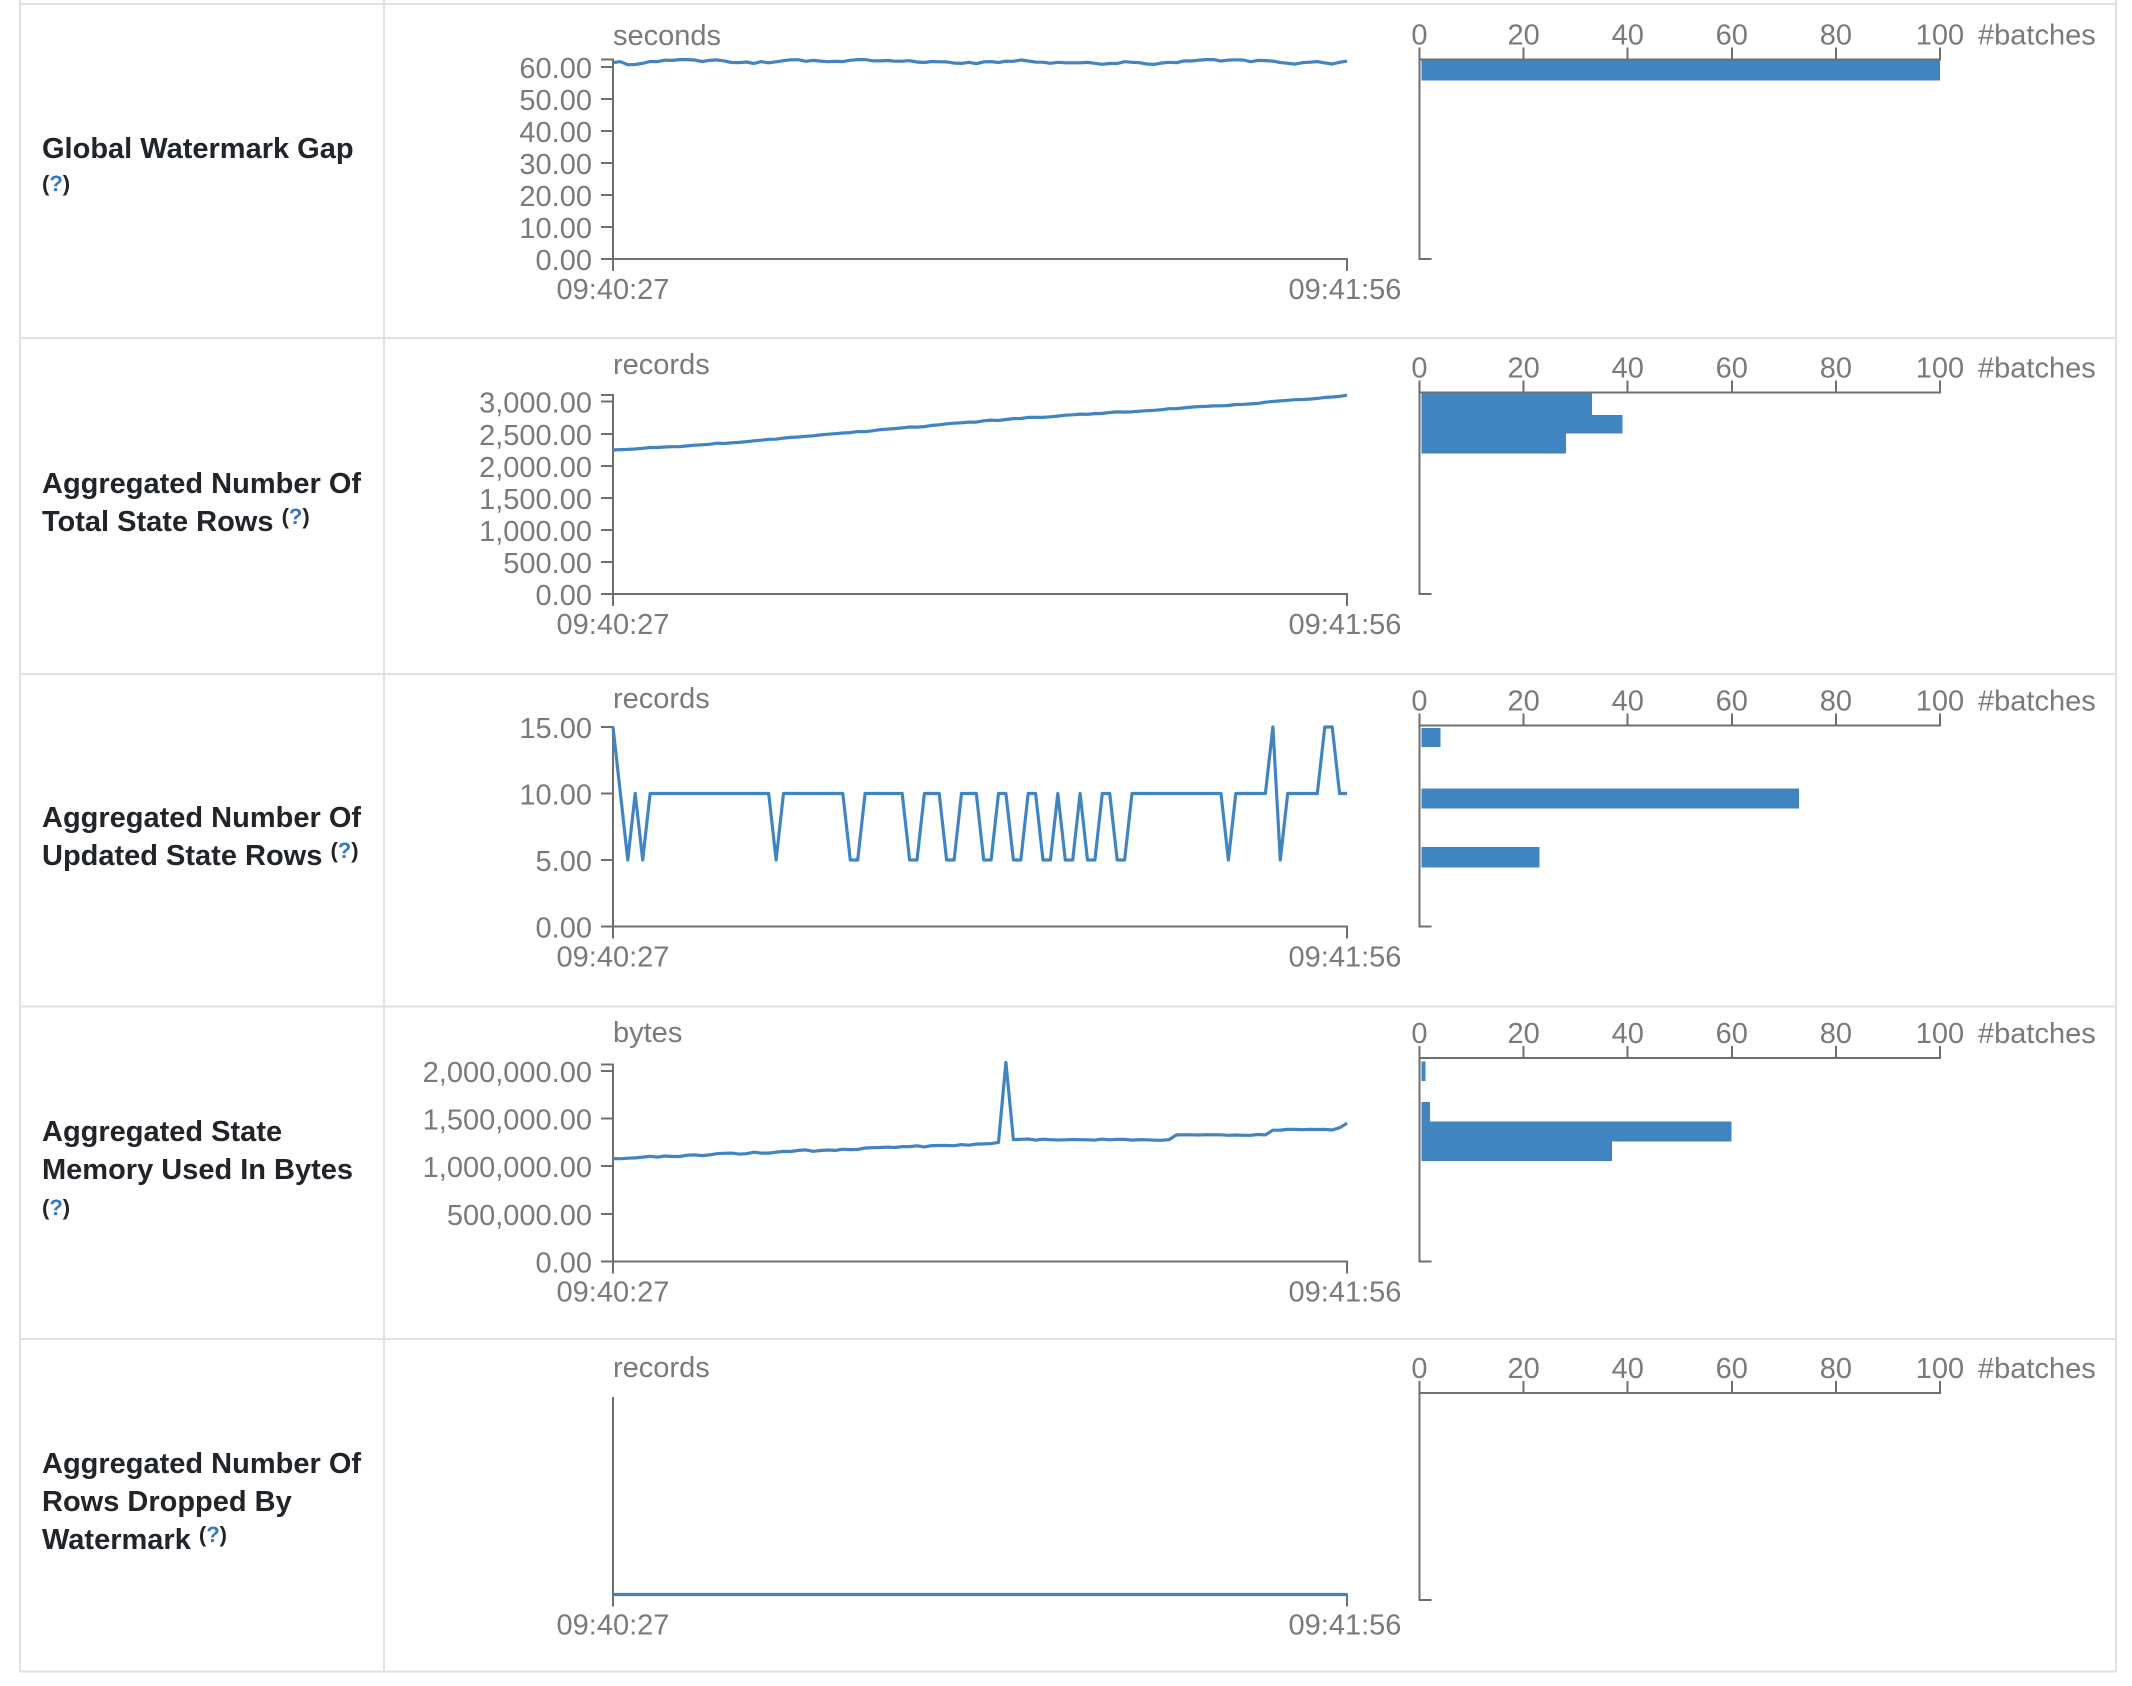 This screenshot has width=2132, height=1686. Describe the element at coordinates (535, 436) in the screenshot. I see `svg-text: 2,500.00` at that location.